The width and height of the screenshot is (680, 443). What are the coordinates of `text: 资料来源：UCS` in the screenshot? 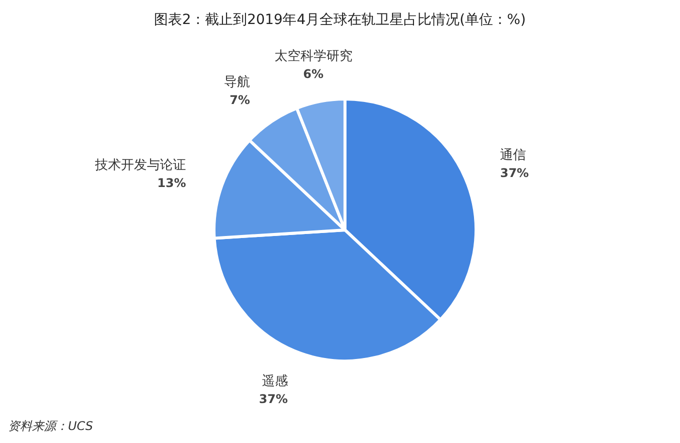 It's located at (51, 426).